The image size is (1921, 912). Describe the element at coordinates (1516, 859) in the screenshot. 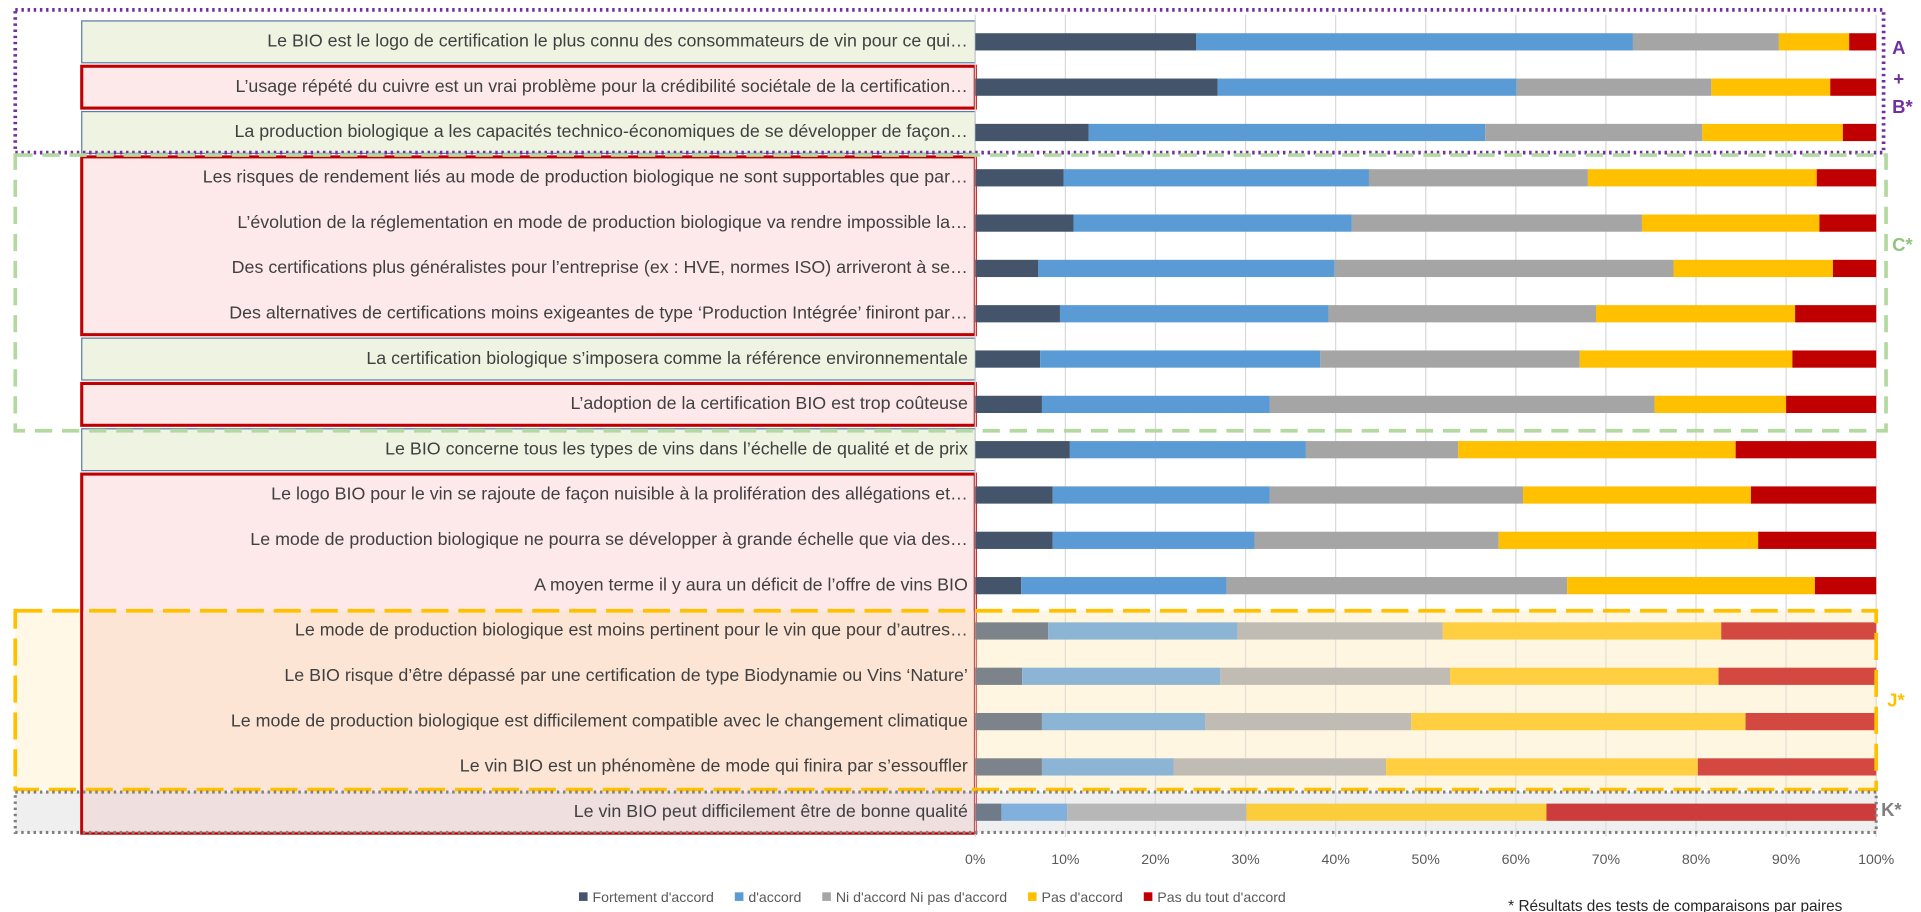

I see `x-tick-label: 60%` at that location.